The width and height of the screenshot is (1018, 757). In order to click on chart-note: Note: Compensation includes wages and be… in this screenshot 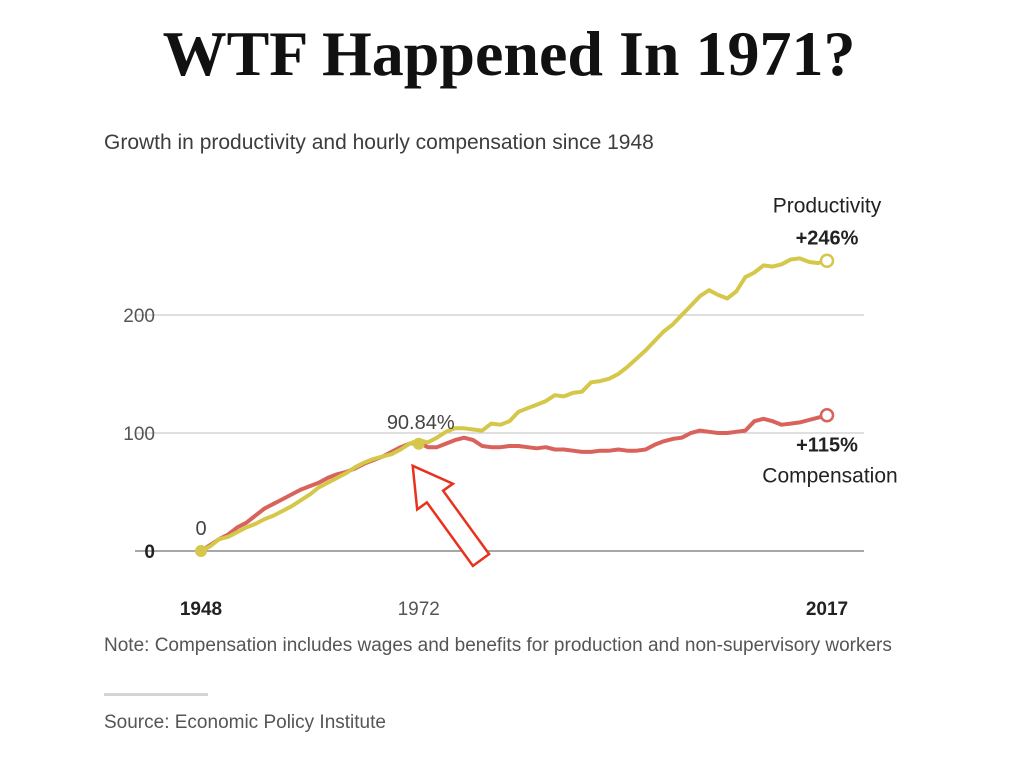, I will do `click(498, 645)`.